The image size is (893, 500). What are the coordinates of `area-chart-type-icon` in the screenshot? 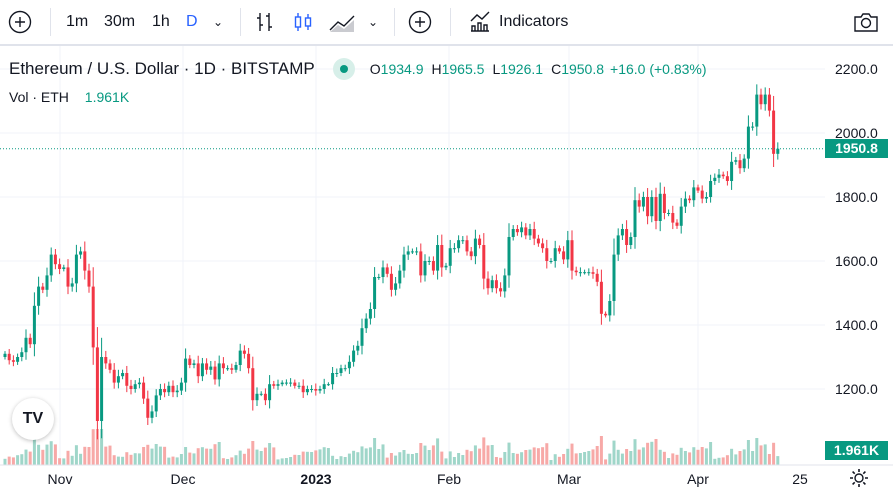 It's located at (343, 22).